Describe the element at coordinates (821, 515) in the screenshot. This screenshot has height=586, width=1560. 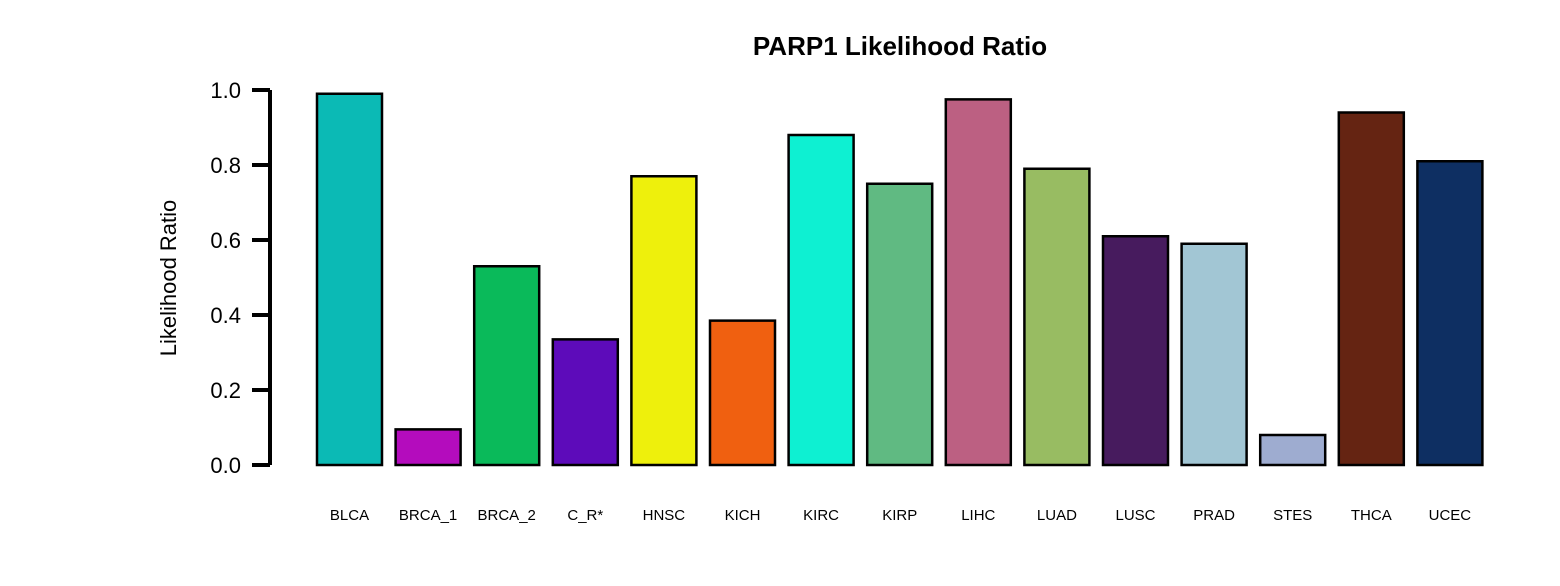
I see `x-tick-label: KIRC` at that location.